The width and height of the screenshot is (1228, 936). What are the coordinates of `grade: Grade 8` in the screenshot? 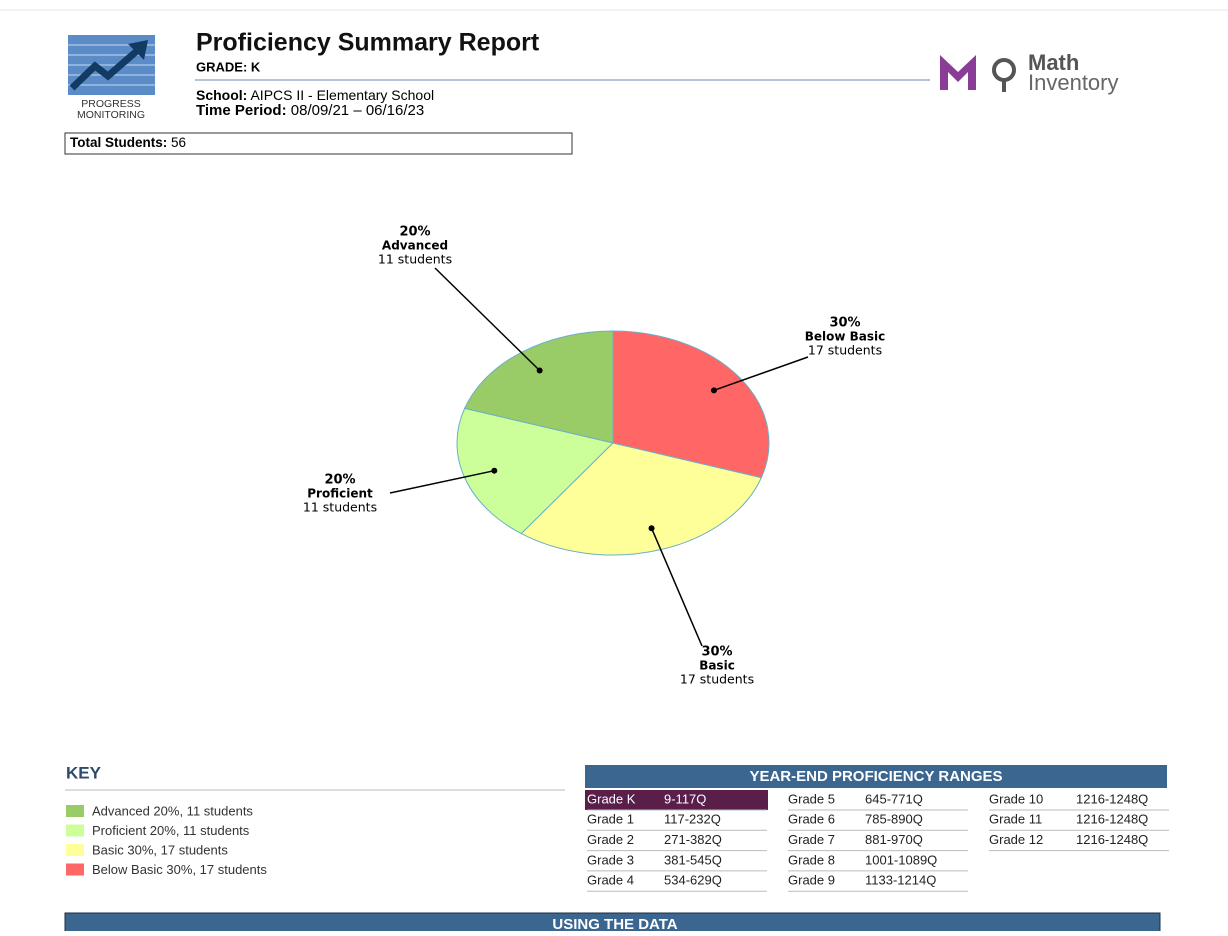 It's located at (811, 859).